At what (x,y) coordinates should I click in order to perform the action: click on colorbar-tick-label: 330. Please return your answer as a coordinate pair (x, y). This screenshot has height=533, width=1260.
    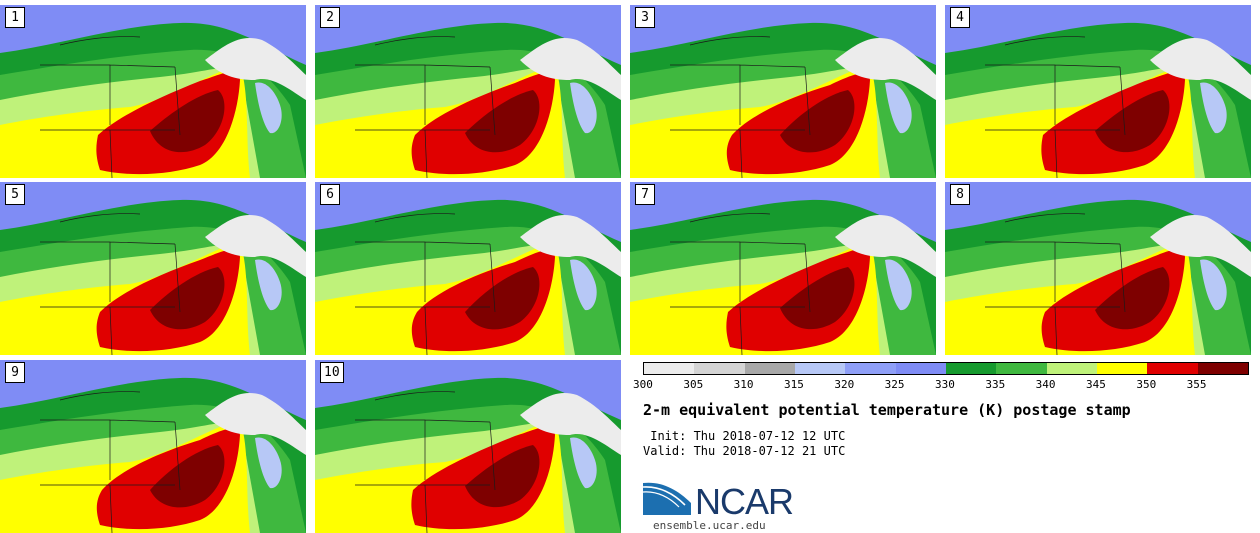
    Looking at the image, I should click on (945, 384).